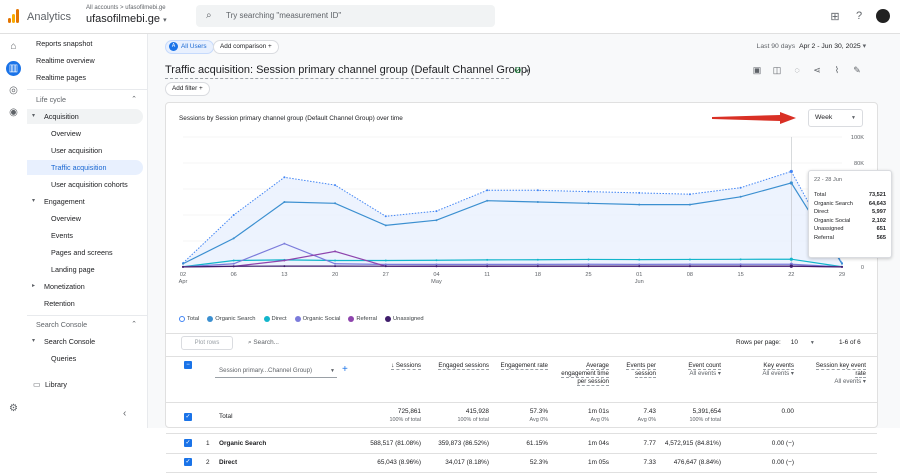 This screenshot has height=473, width=900. I want to click on advertising-icon: ◉, so click(13, 112).